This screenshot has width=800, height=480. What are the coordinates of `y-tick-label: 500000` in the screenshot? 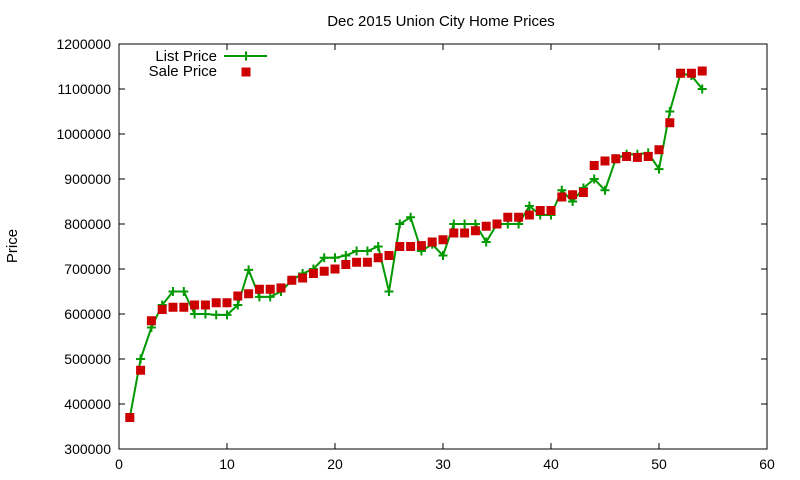 It's located at (87, 359).